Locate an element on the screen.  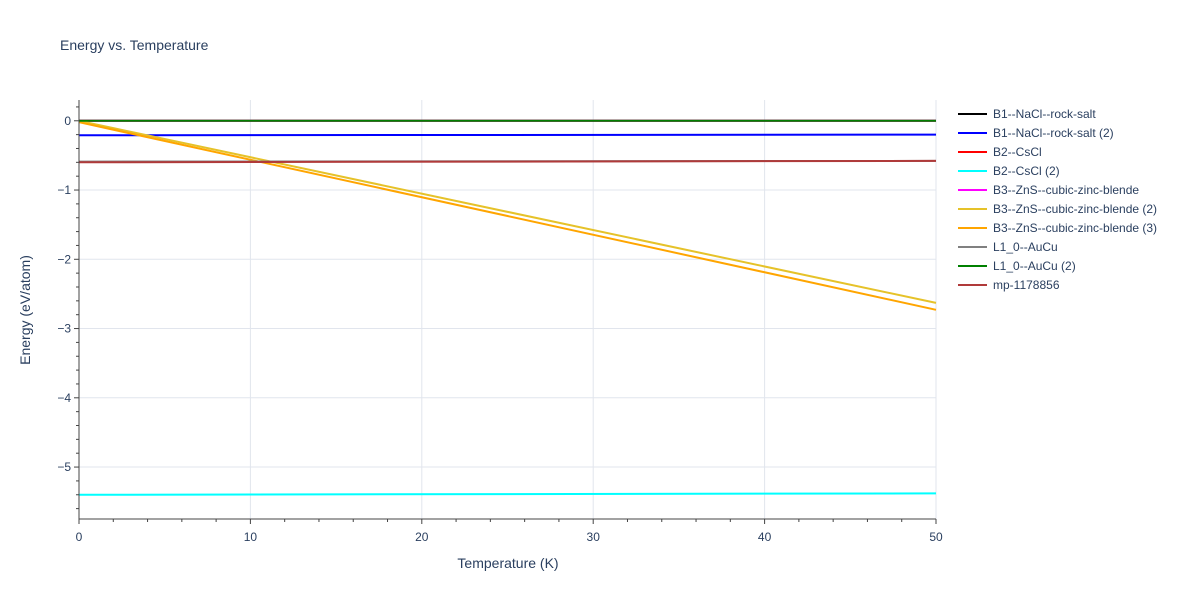
legend-label: B3--ZnS--cubic-zinc-blende (2) is located at coordinates (1075, 209).